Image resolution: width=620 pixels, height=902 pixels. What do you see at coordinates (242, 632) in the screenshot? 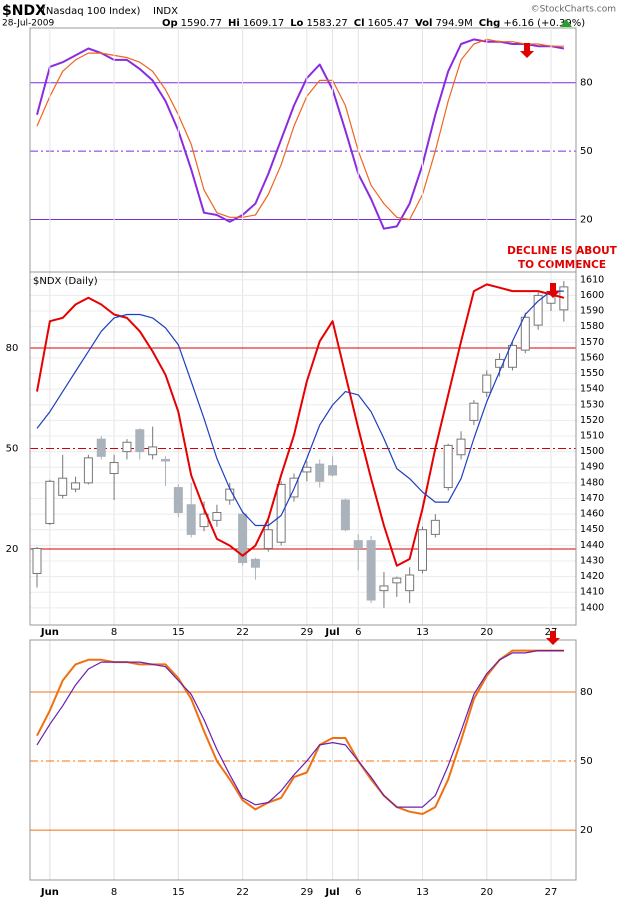
I see `x-tick-label: 22` at bounding box center [242, 632].